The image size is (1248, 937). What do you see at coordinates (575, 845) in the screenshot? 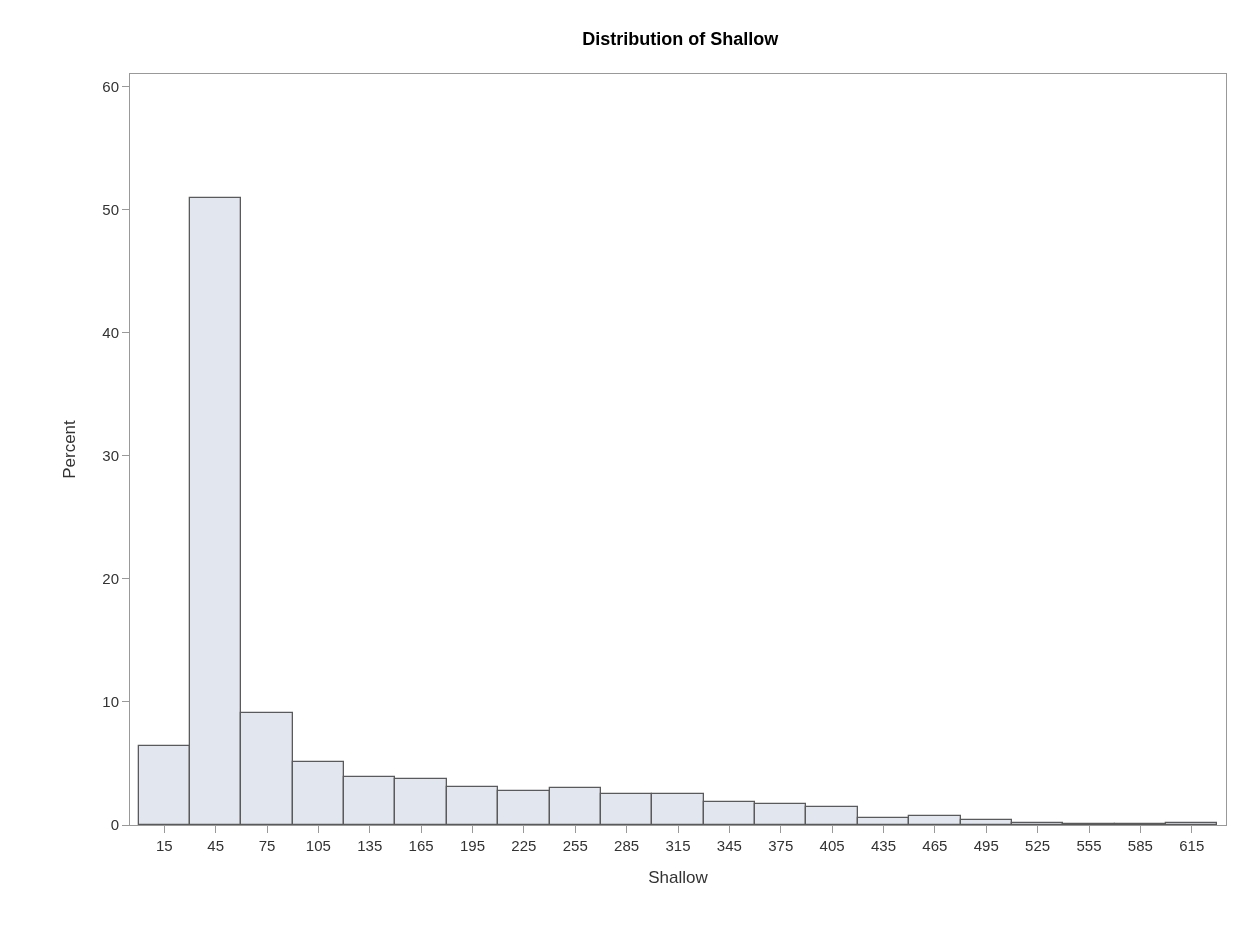
I see `x-tick-label: 255` at bounding box center [575, 845].